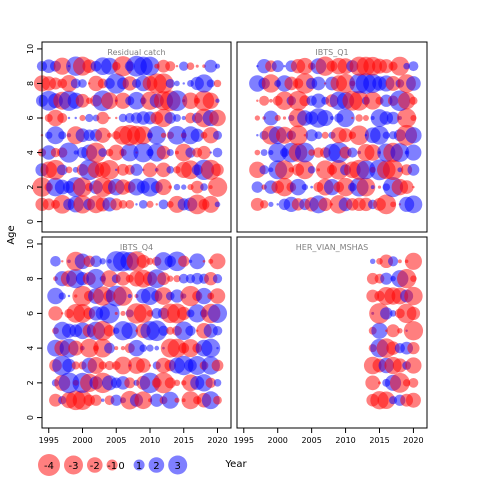 Image resolution: width=480 pixels, height=480 pixels. I want to click on panel-title: HER_VIAN_MSHAS, so click(332, 247).